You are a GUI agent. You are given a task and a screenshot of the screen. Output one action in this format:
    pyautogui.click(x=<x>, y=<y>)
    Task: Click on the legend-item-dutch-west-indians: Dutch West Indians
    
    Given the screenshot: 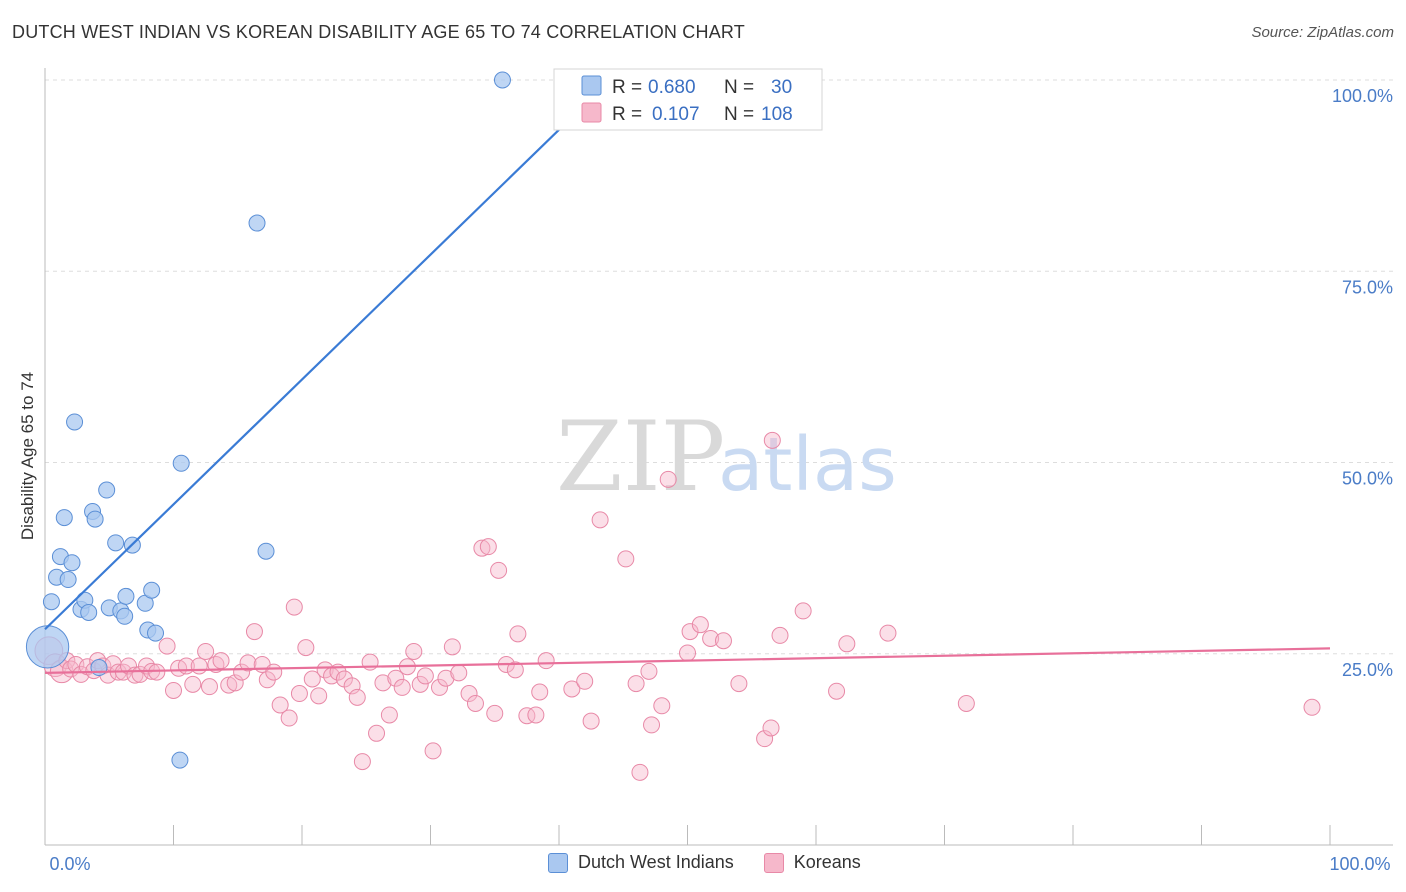 What is the action you would take?
    pyautogui.click(x=641, y=862)
    